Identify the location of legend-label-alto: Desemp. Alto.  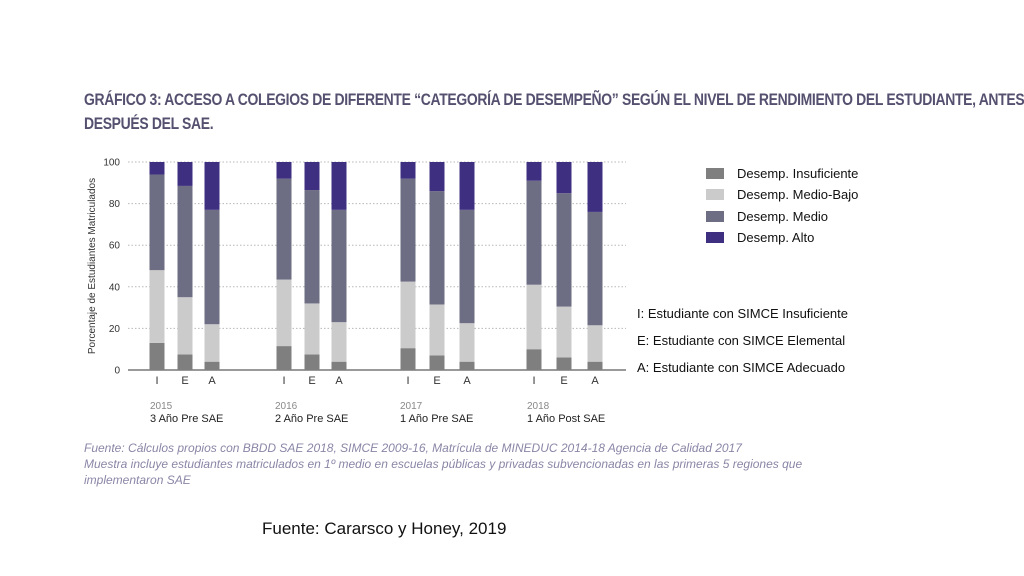
(776, 238).